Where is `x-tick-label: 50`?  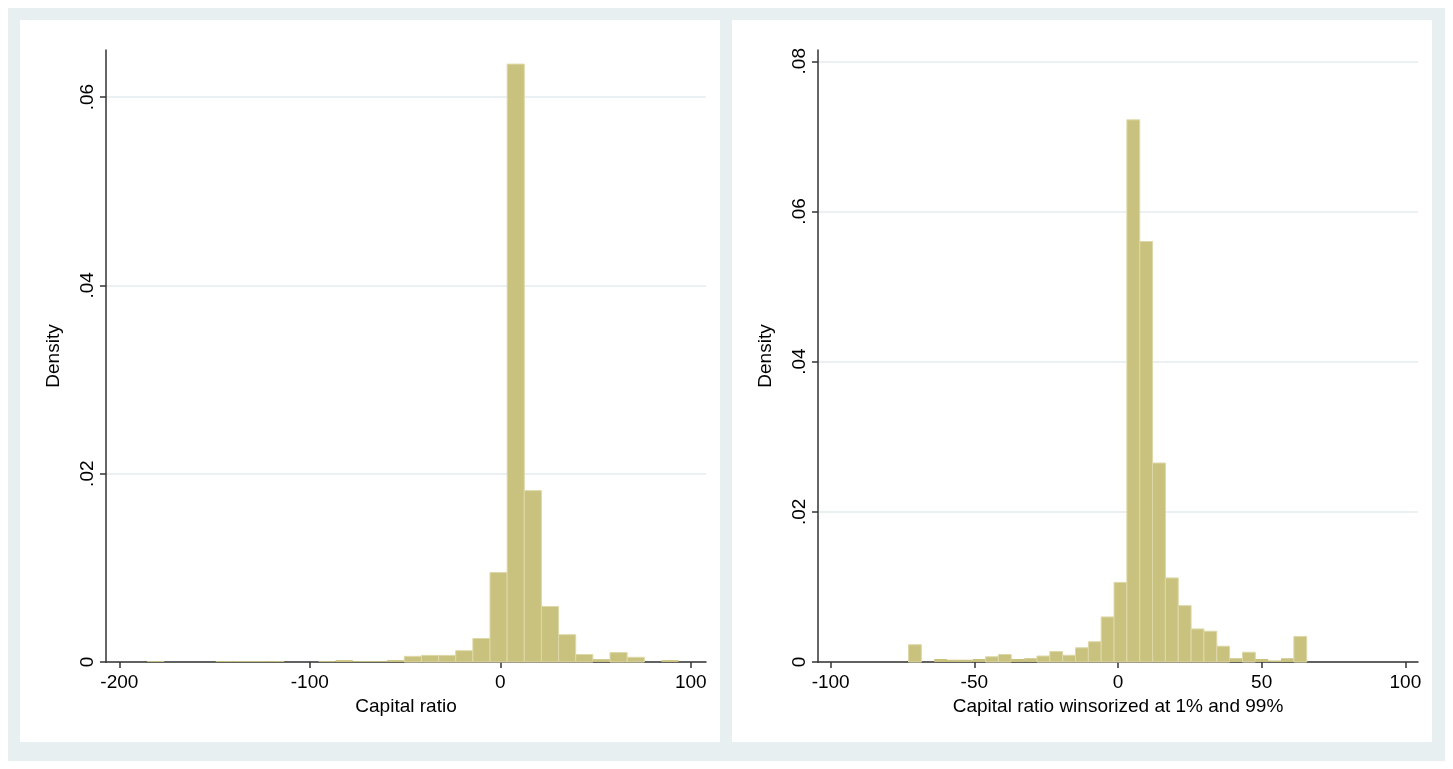
x-tick-label: 50 is located at coordinates (1262, 681).